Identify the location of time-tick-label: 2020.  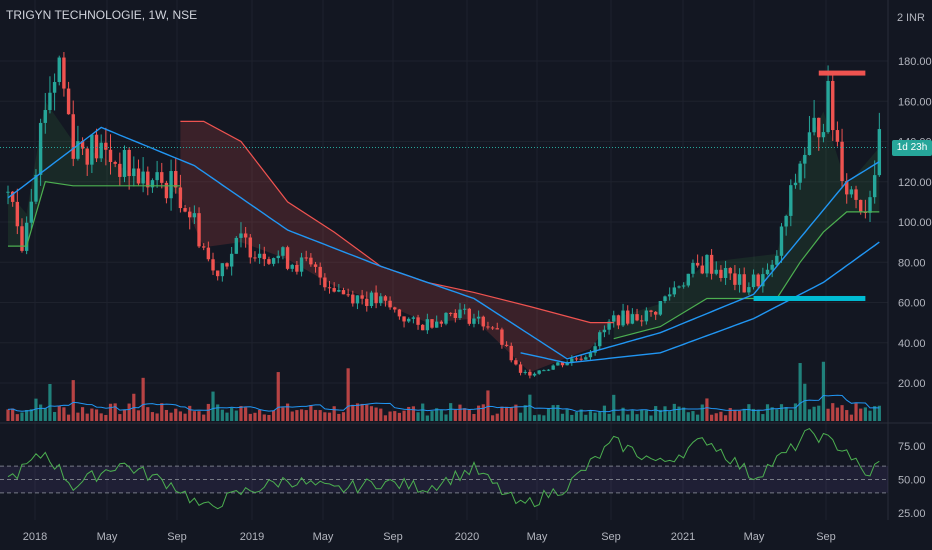
(467, 537).